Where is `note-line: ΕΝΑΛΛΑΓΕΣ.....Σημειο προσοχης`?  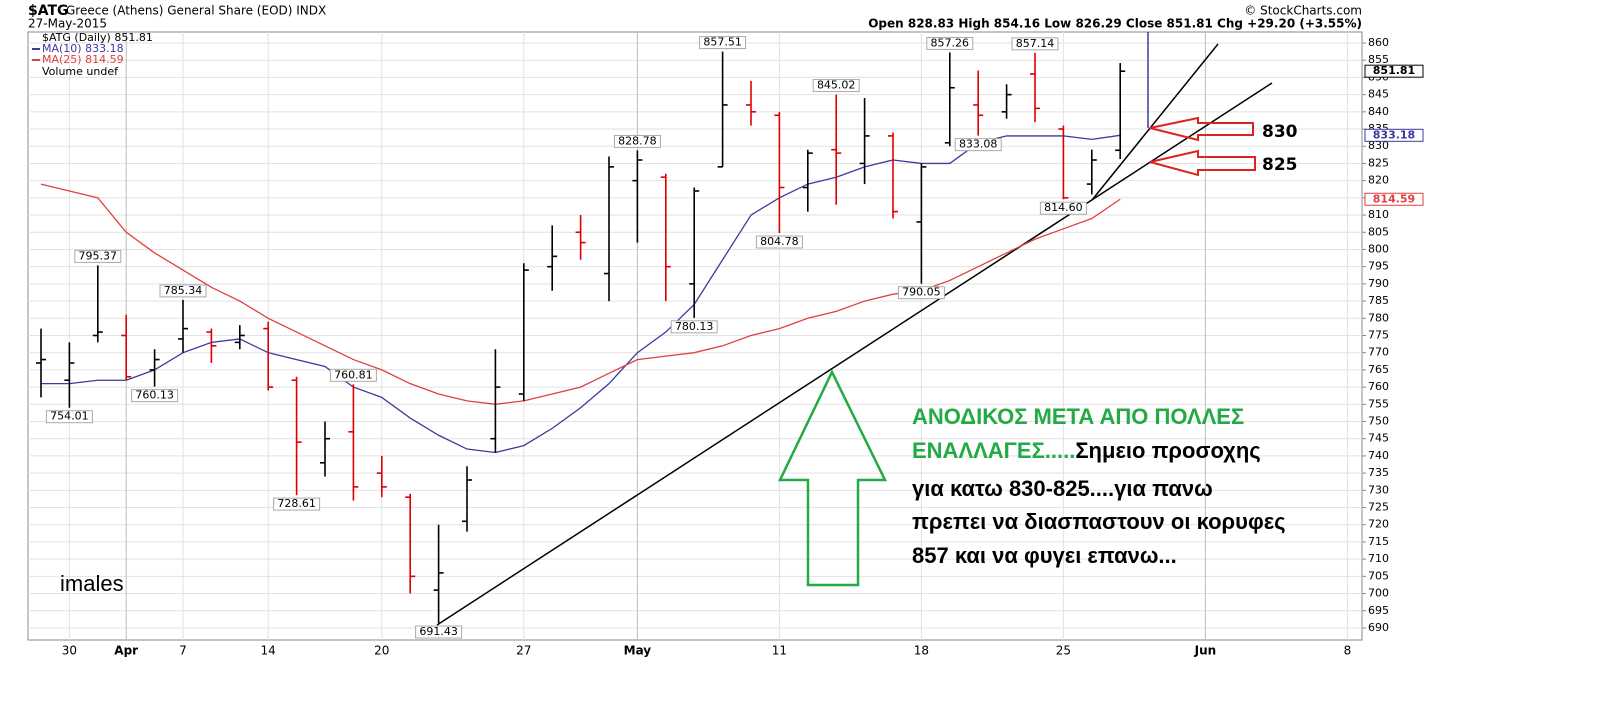
note-line: ΕΝΑΛΛΑΓΕΣ.....Σημειο προσοχης is located at coordinates (1086, 450).